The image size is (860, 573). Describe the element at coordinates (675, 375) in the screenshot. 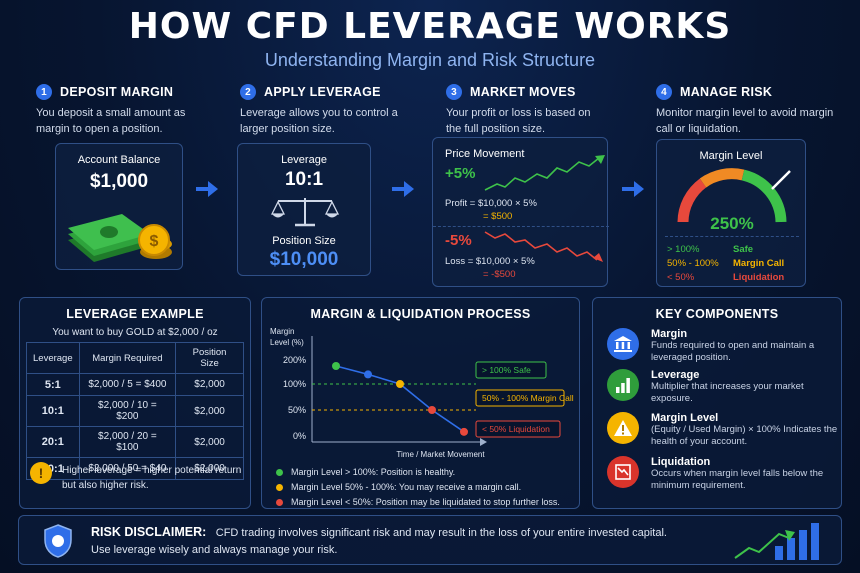

I see `component-title: Leverage` at that location.